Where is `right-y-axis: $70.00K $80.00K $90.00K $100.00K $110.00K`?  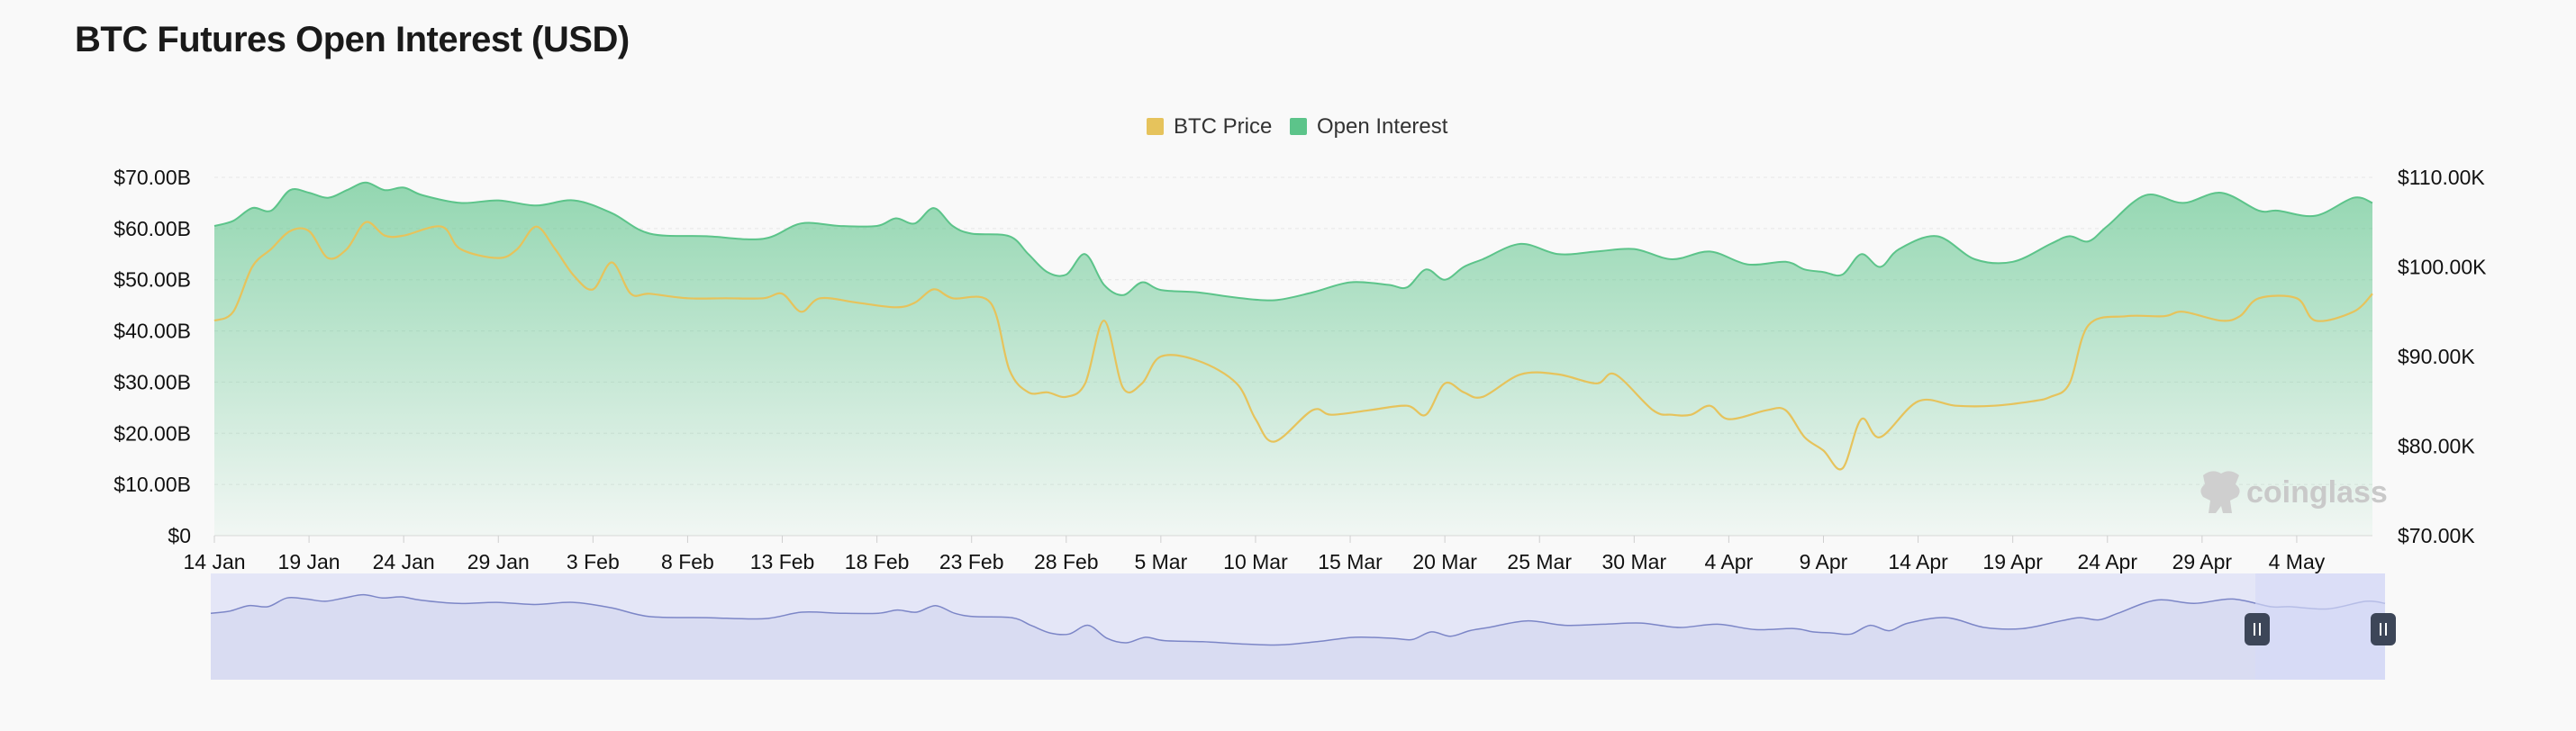 right-y-axis: $70.00K $80.00K $90.00K $100.00K $110.00K is located at coordinates (2442, 356).